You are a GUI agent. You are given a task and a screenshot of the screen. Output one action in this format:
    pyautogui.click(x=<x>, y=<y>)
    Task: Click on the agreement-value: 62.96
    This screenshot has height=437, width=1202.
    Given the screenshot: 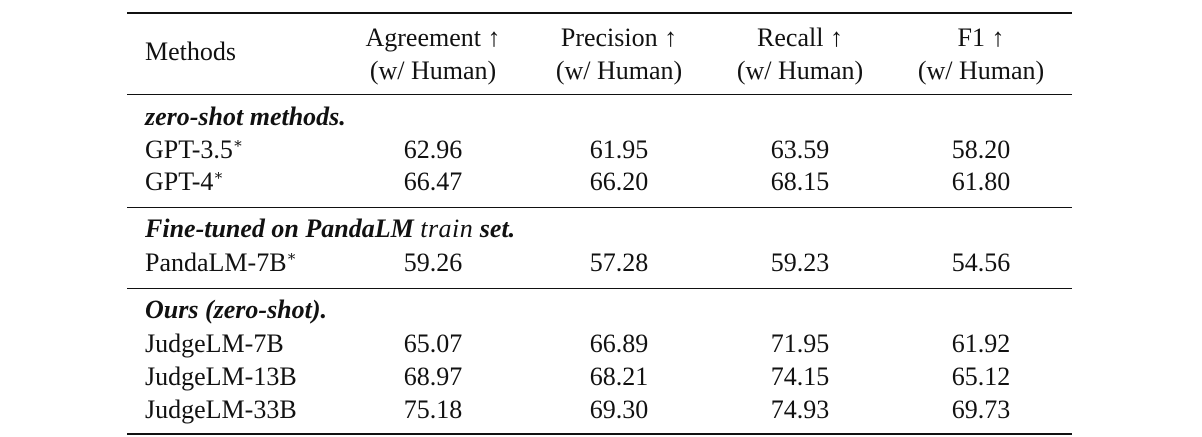 What is the action you would take?
    pyautogui.click(x=433, y=149)
    